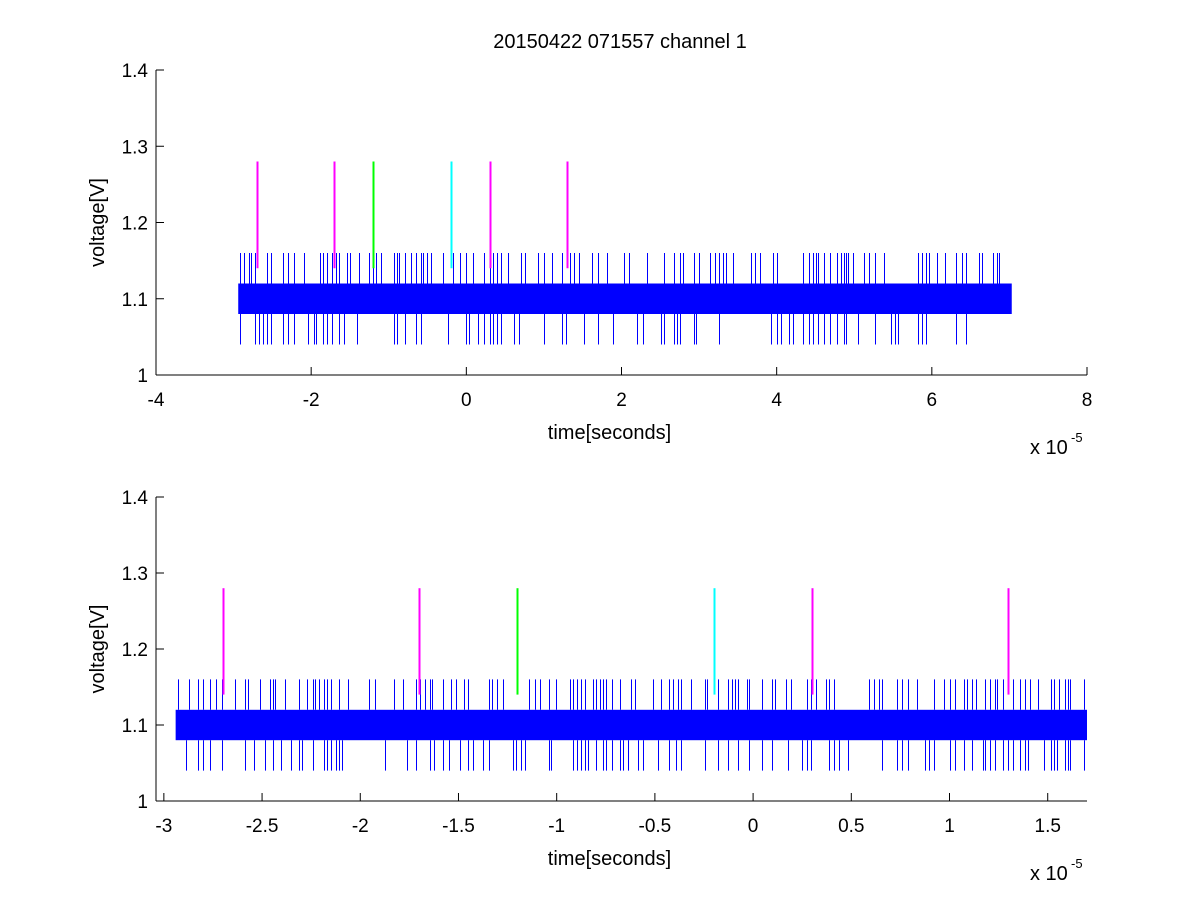 The height and width of the screenshot is (901, 1200). I want to click on x-tick-label: 2, so click(621, 400).